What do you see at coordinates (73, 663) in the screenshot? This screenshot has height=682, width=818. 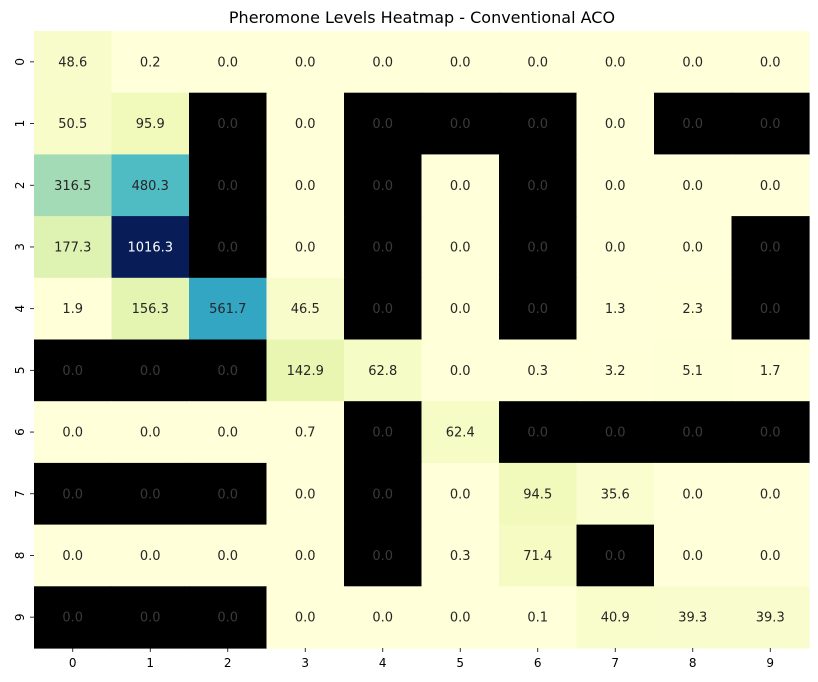 I see `x-tick-label: 0` at bounding box center [73, 663].